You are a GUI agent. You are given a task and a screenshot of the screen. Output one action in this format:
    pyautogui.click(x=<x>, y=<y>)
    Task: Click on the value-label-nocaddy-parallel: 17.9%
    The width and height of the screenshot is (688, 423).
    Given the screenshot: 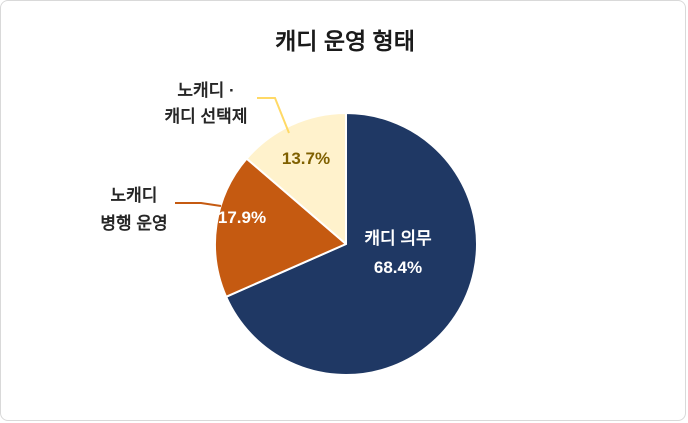 What is the action you would take?
    pyautogui.click(x=242, y=217)
    